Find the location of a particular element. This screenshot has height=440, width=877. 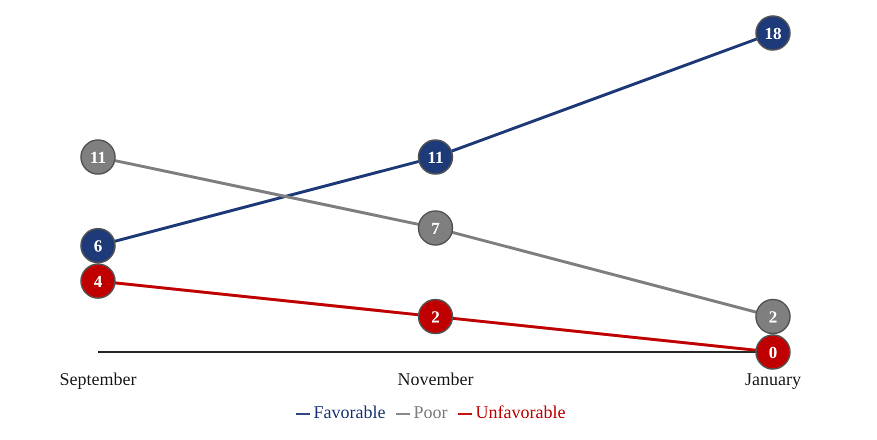

data-label: 6 is located at coordinates (98, 246).